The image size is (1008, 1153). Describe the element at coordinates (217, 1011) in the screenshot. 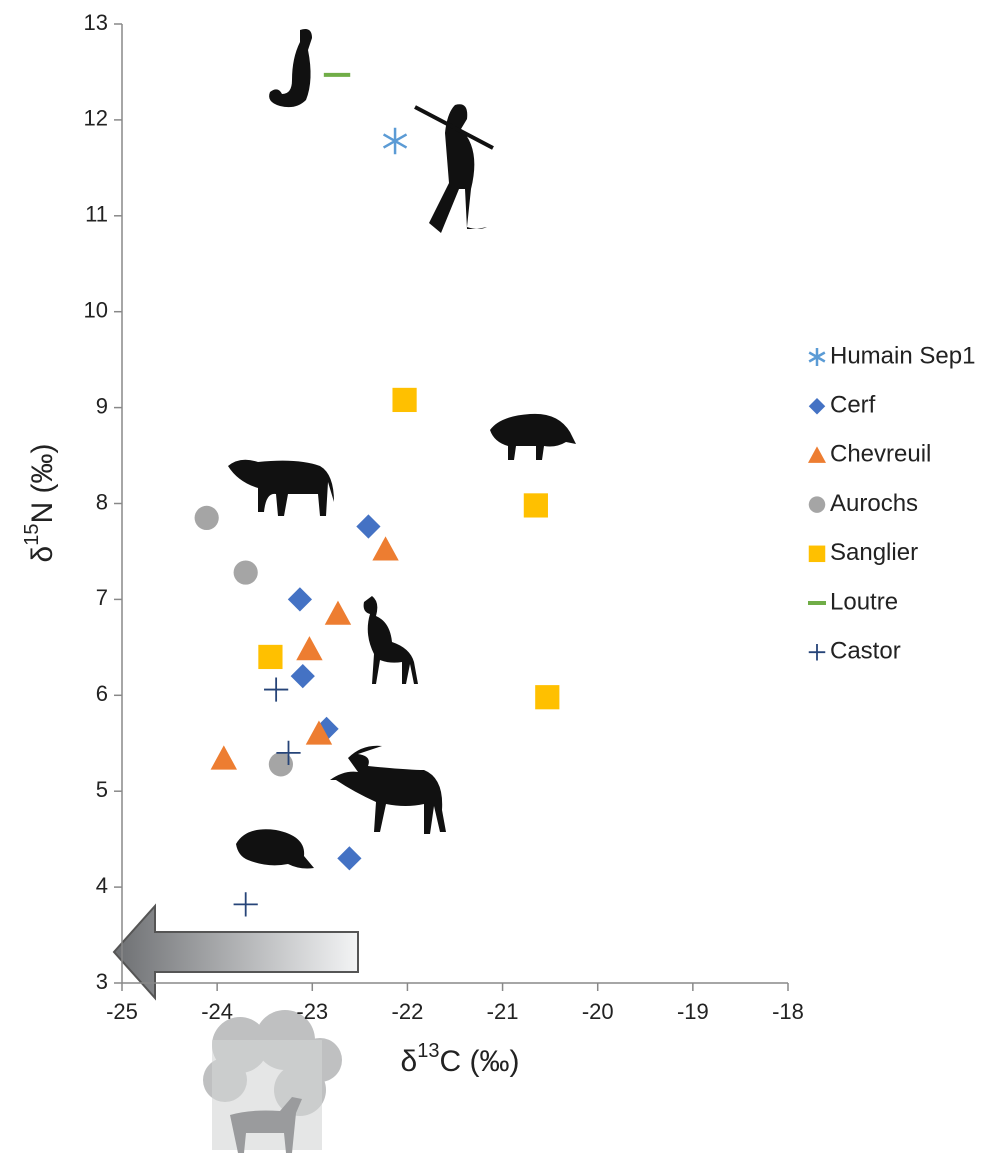

I see `x-tick-label: -24` at that location.